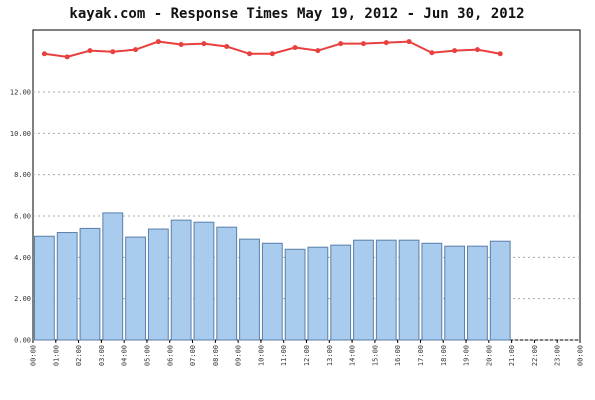 This screenshot has width=595, height=400. I want to click on y-tick-label: 4.00, so click(22, 258).